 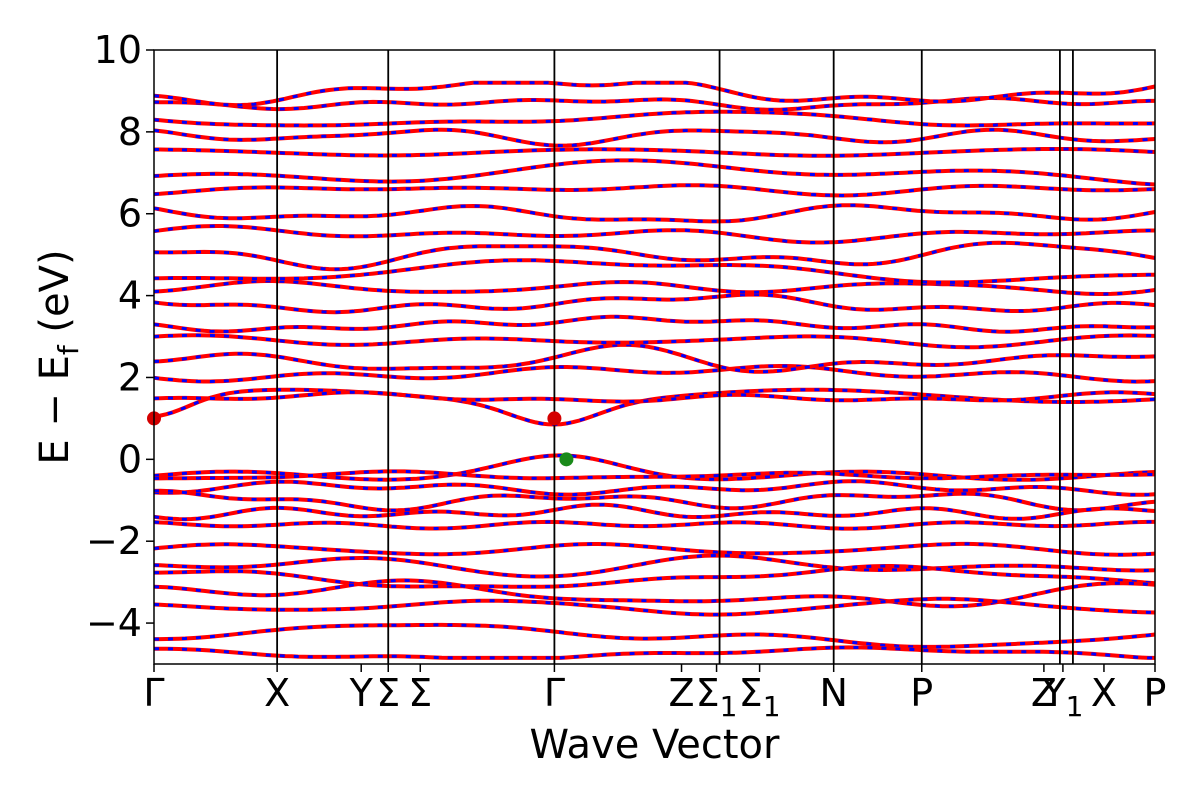 What do you see at coordinates (361, 693) in the screenshot?
I see `x-tick-label: Y` at bounding box center [361, 693].